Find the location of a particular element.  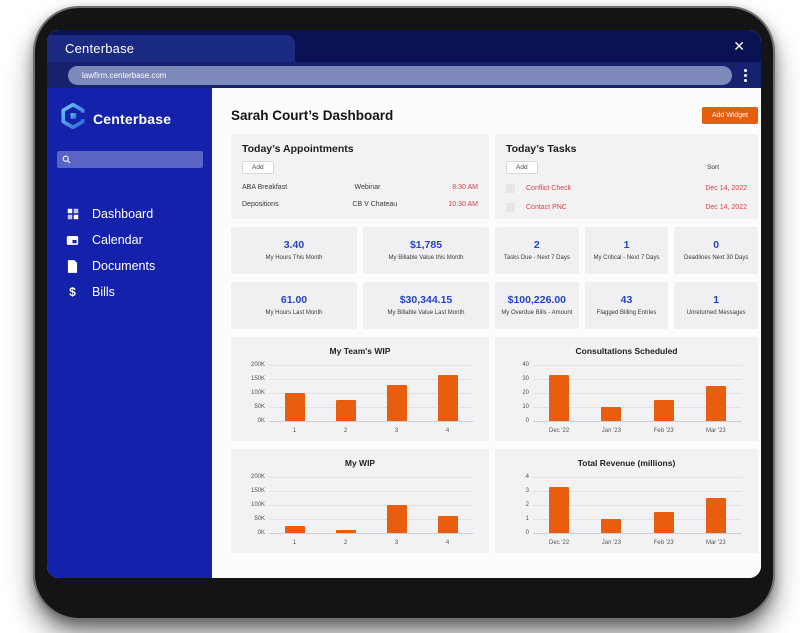

stat-value: 43 is located at coordinates (626, 299).